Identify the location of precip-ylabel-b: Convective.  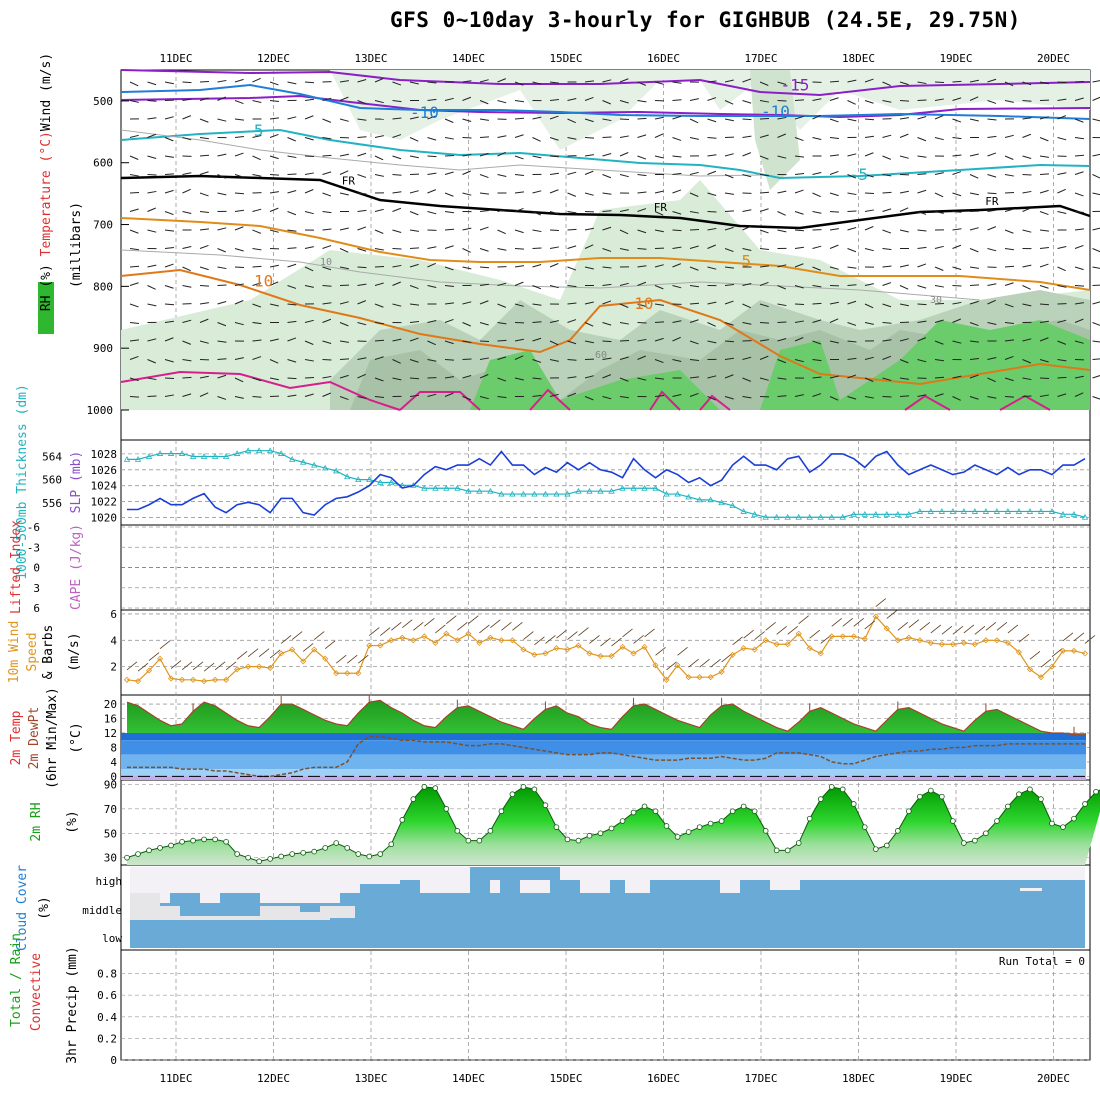
(36, 992).